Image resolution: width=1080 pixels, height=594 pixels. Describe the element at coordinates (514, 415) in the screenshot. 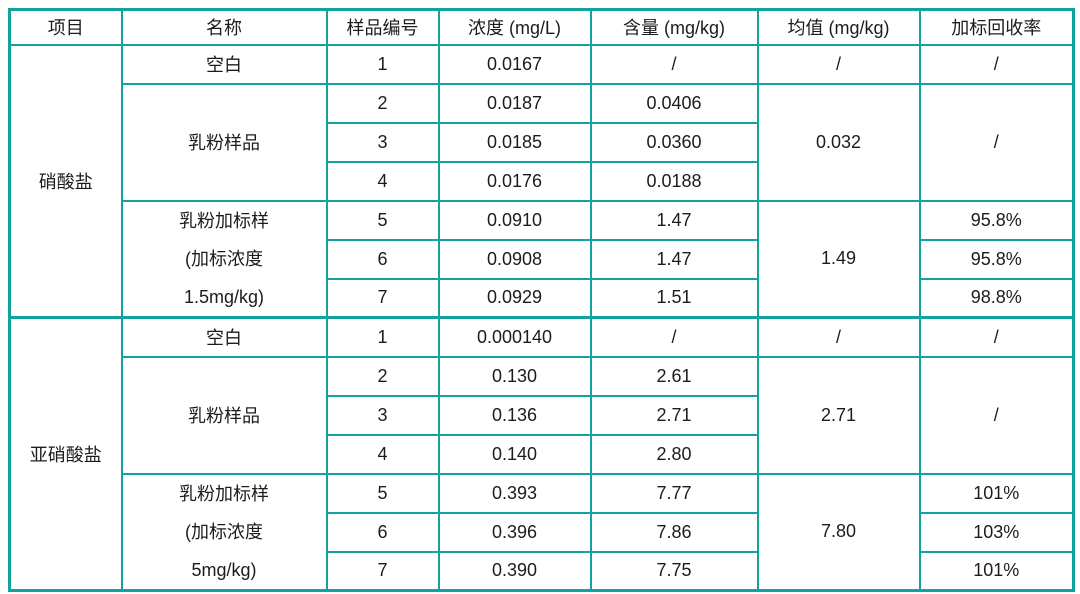

I see `concentration-cell: 0.136` at that location.